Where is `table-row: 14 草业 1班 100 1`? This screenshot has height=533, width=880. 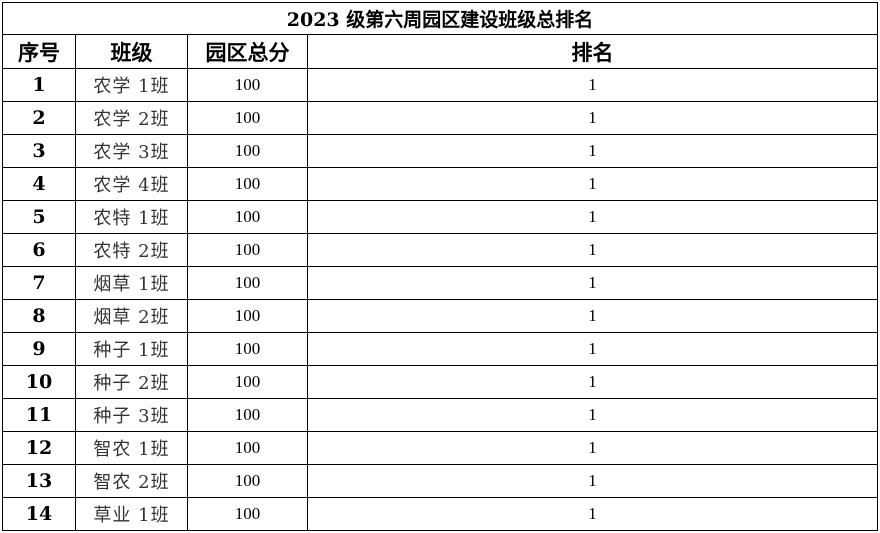 table-row: 14 草业 1班 100 1 is located at coordinates (440, 514).